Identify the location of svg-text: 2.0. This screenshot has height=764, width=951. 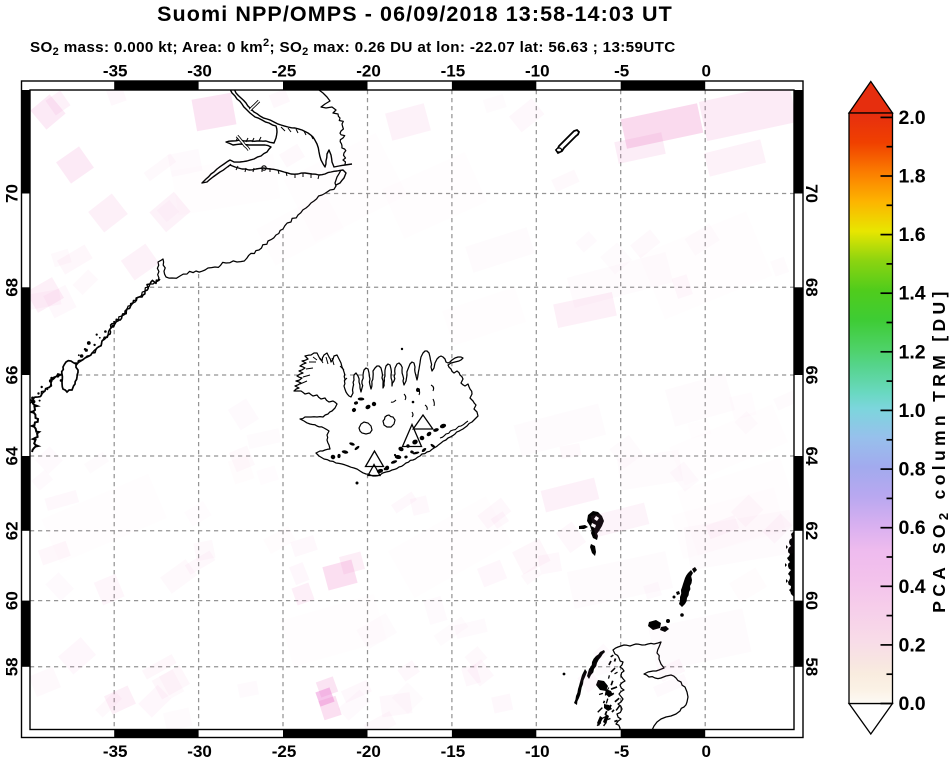
(912, 118).